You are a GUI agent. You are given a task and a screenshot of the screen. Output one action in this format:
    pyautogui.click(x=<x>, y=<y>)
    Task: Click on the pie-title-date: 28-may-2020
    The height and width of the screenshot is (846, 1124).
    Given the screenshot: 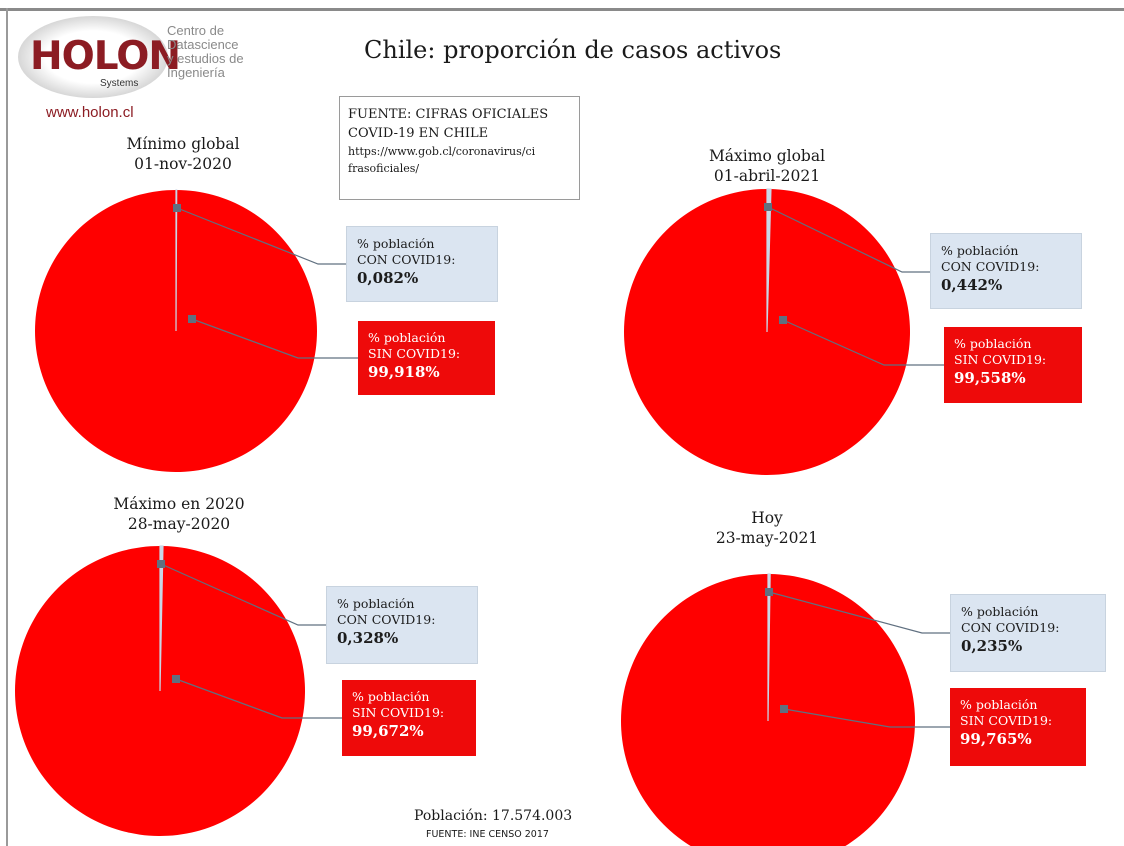 What is the action you would take?
    pyautogui.click(x=179, y=524)
    